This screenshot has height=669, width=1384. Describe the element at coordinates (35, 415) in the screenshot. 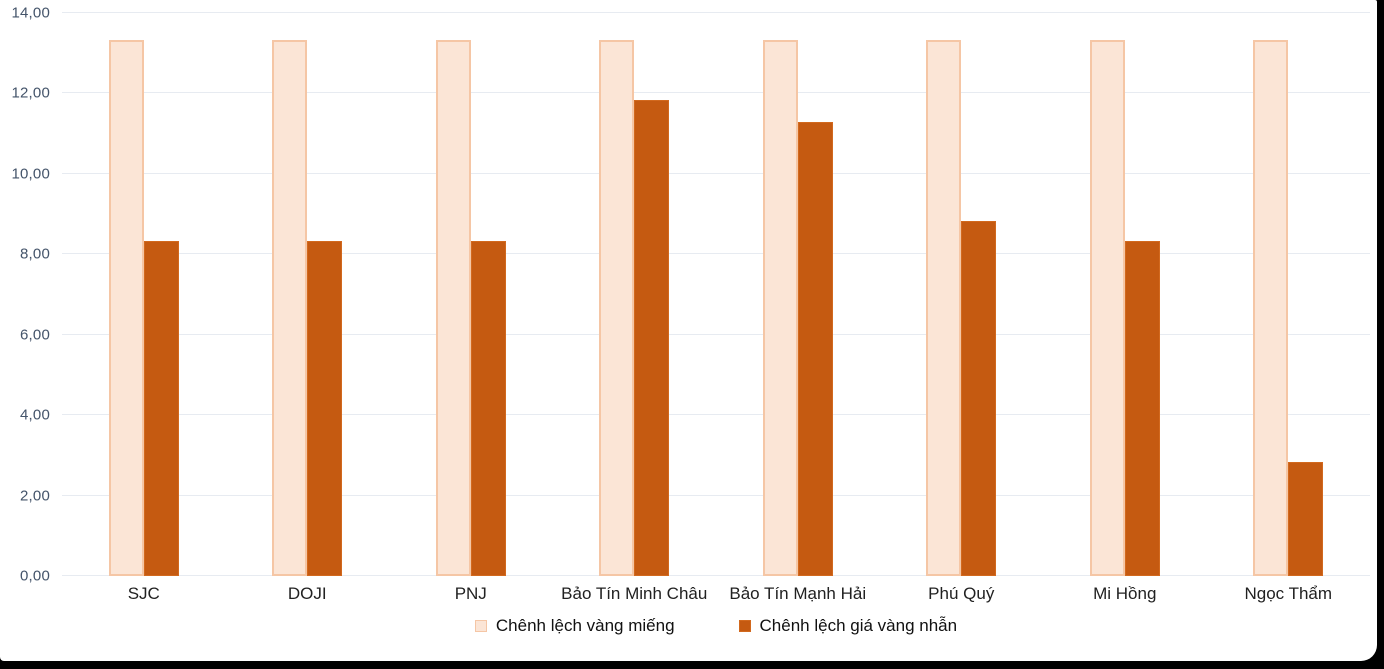

I see `y-tick-label: 4,00` at that location.